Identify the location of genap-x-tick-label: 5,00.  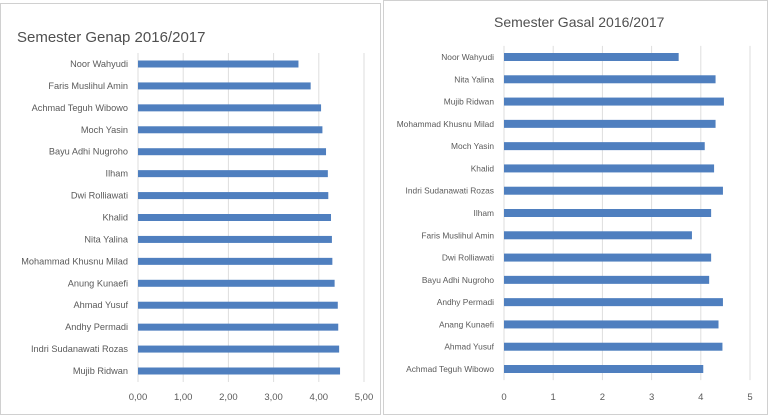
(364, 397).